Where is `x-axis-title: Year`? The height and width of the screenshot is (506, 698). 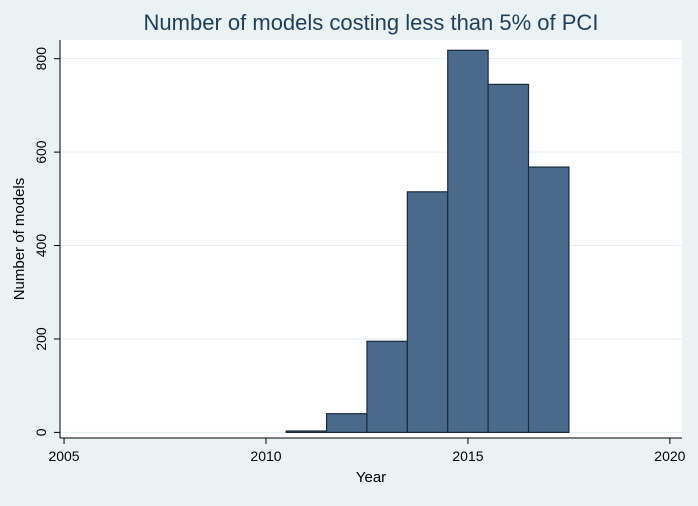
x-axis-title: Year is located at coordinates (371, 477).